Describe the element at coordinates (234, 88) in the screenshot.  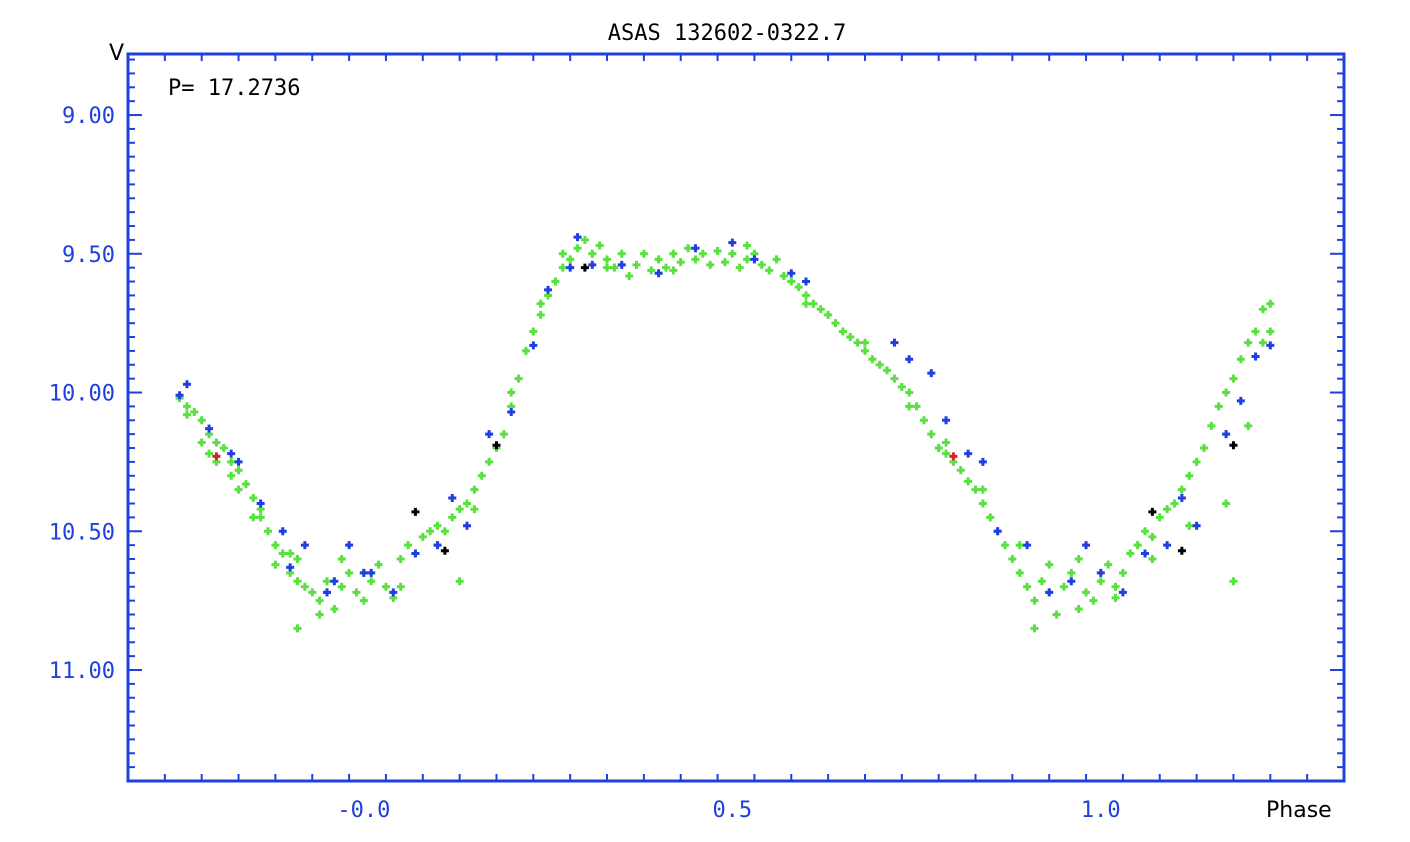
I see `period-label: P= 17.2736` at that location.